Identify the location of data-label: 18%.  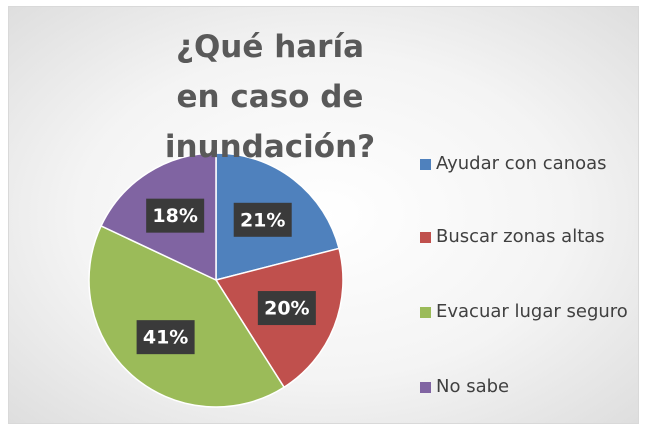
(174, 216).